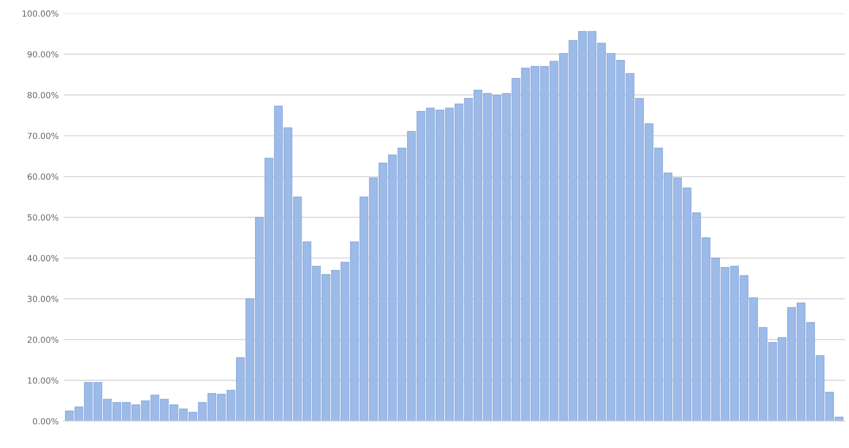 The height and width of the screenshot is (448, 849). What do you see at coordinates (43, 176) in the screenshot?
I see `y-tick-label: 60.00%` at bounding box center [43, 176].